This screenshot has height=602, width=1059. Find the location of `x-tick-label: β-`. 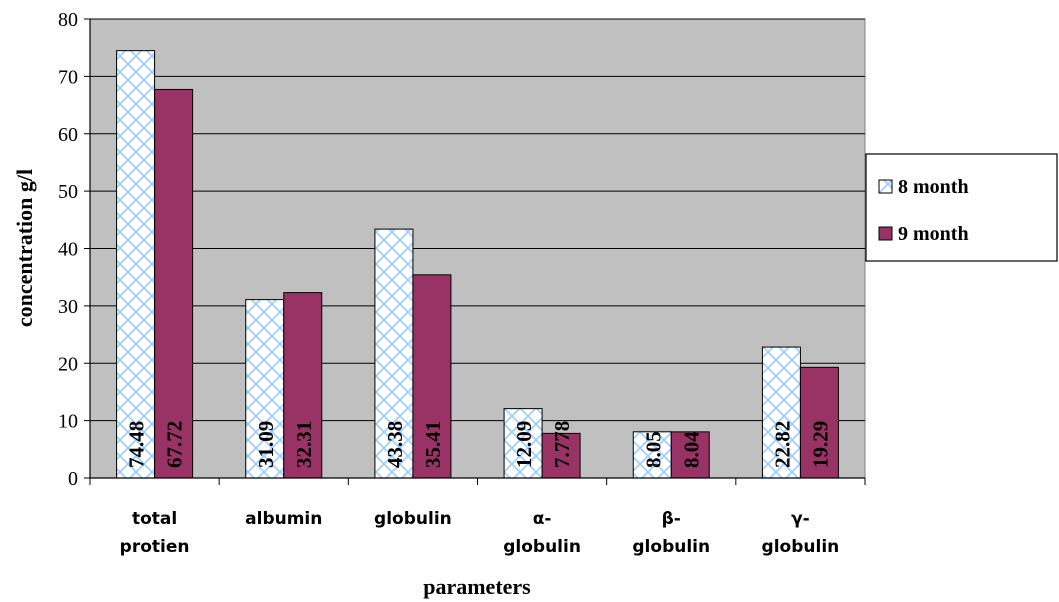

x-tick-label: β- is located at coordinates (671, 519).